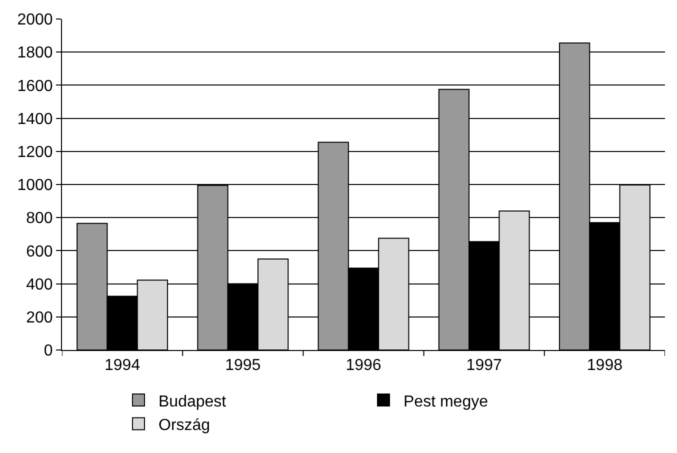 This screenshot has width=677, height=453. I want to click on y-tick-label: 400, so click(39, 285).